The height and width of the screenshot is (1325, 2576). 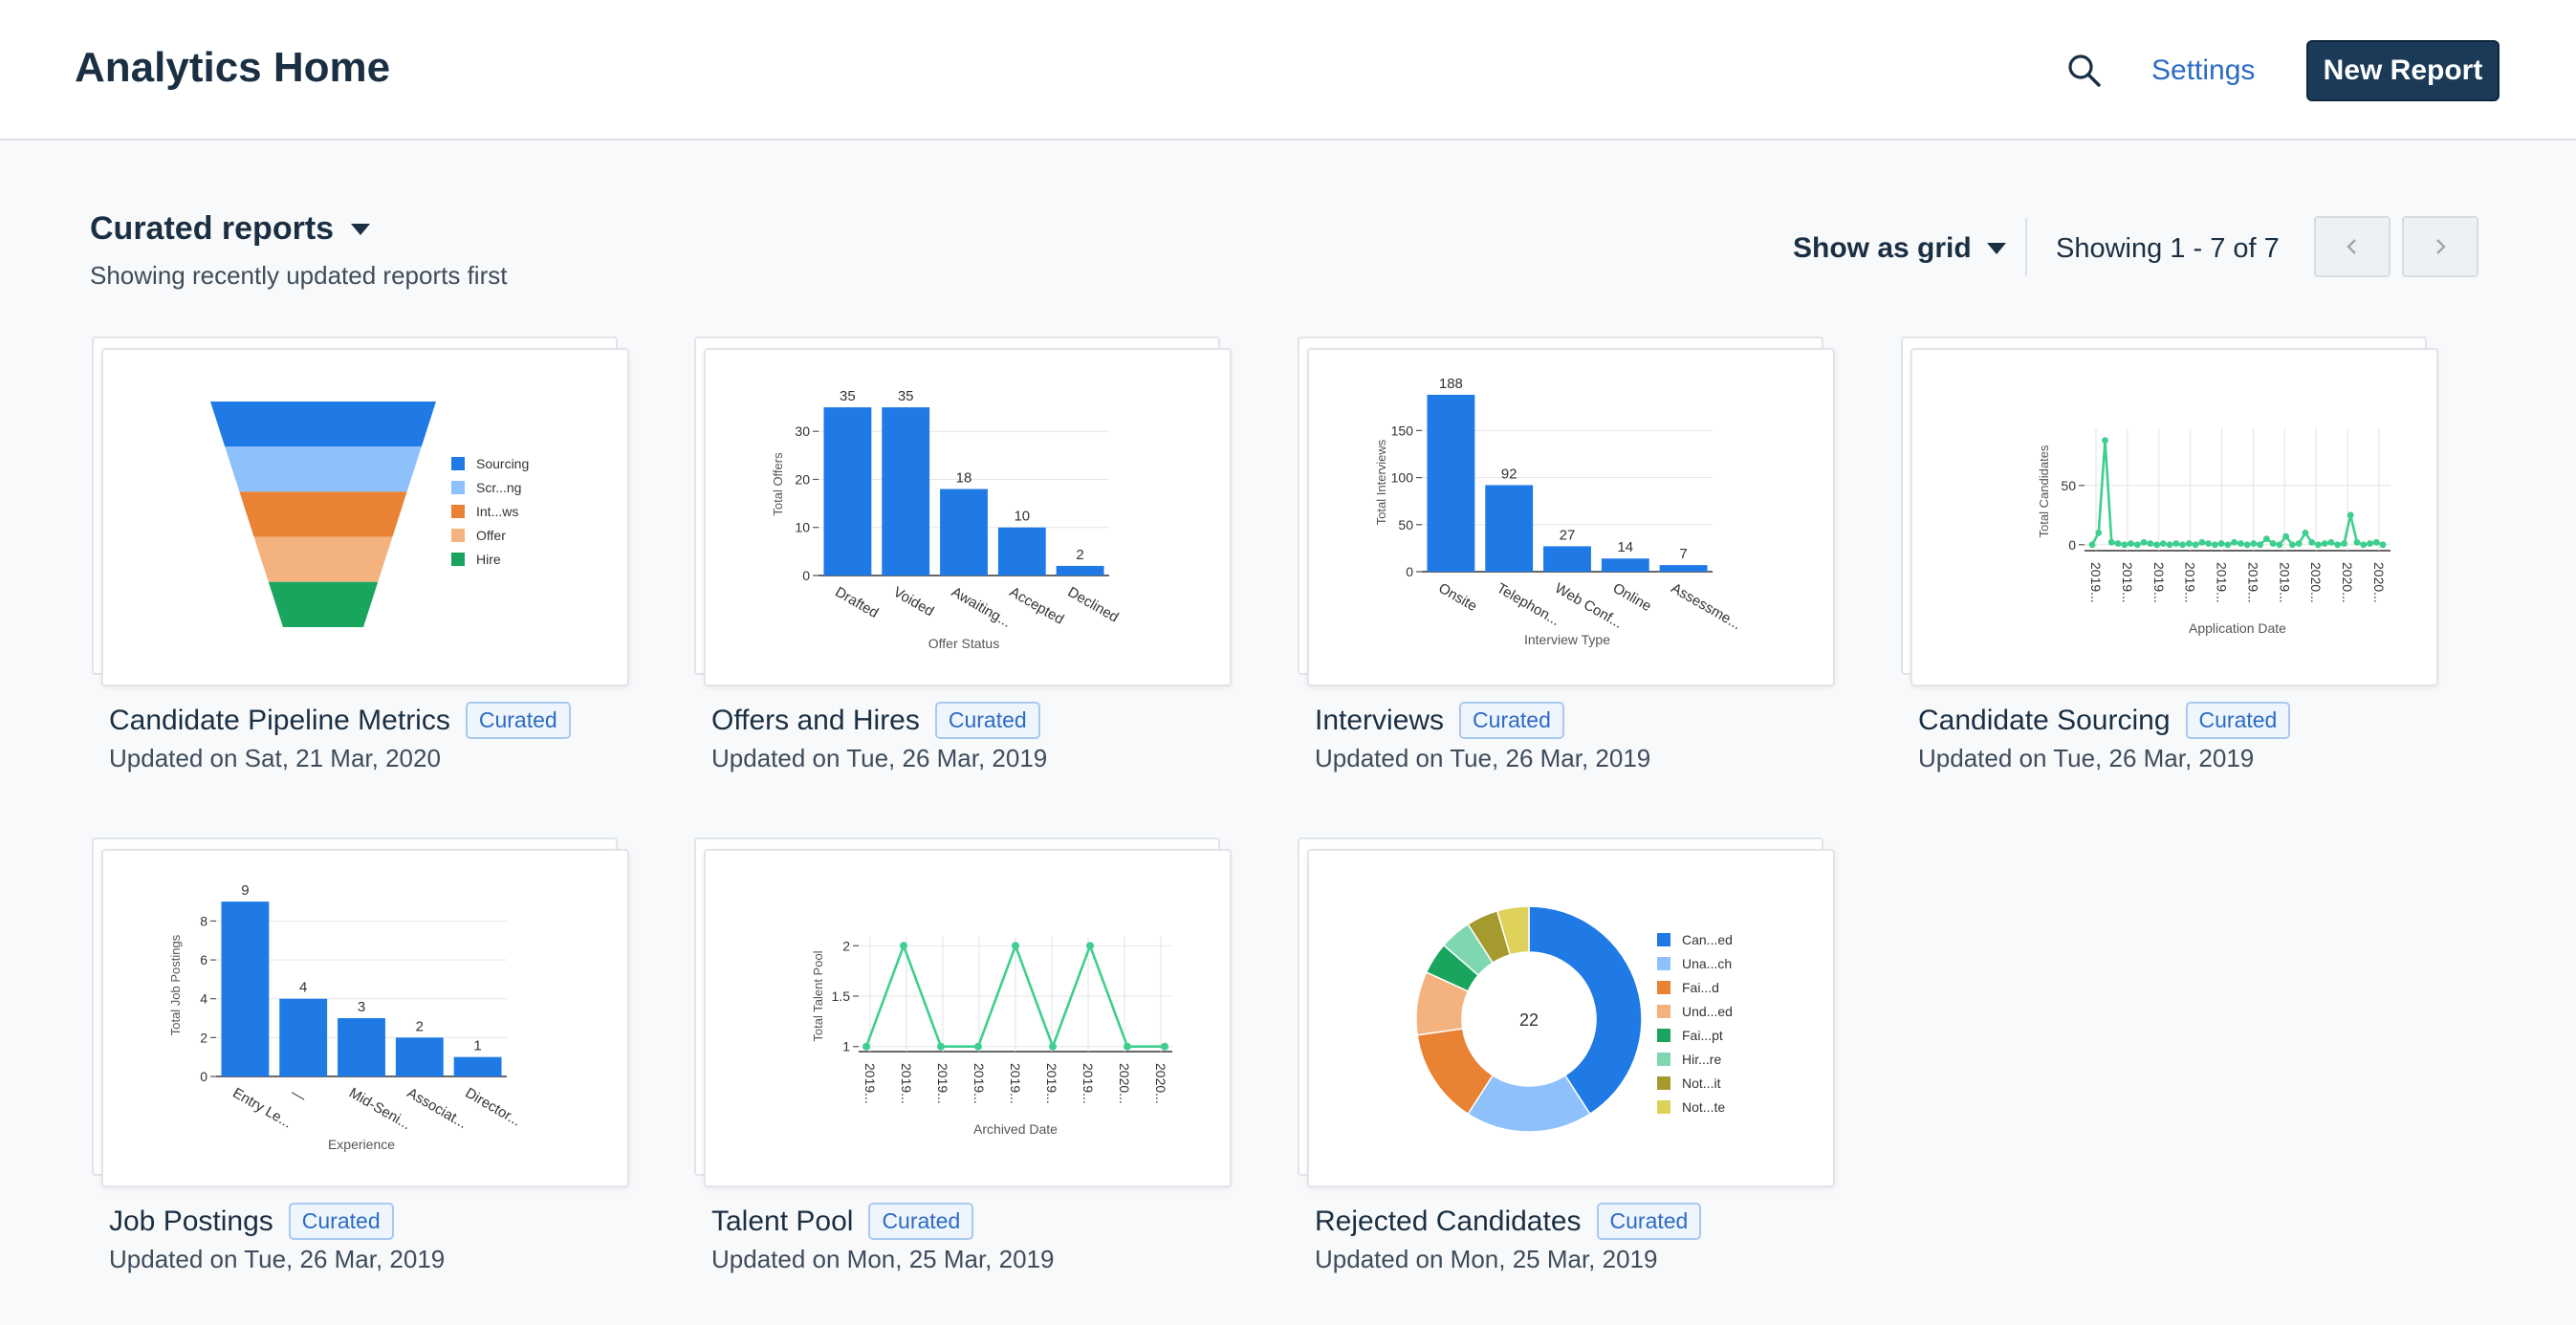 I want to click on report-thumbnail: Sourcing Scr...ng Int...ws Offer Hire, so click(x=365, y=517).